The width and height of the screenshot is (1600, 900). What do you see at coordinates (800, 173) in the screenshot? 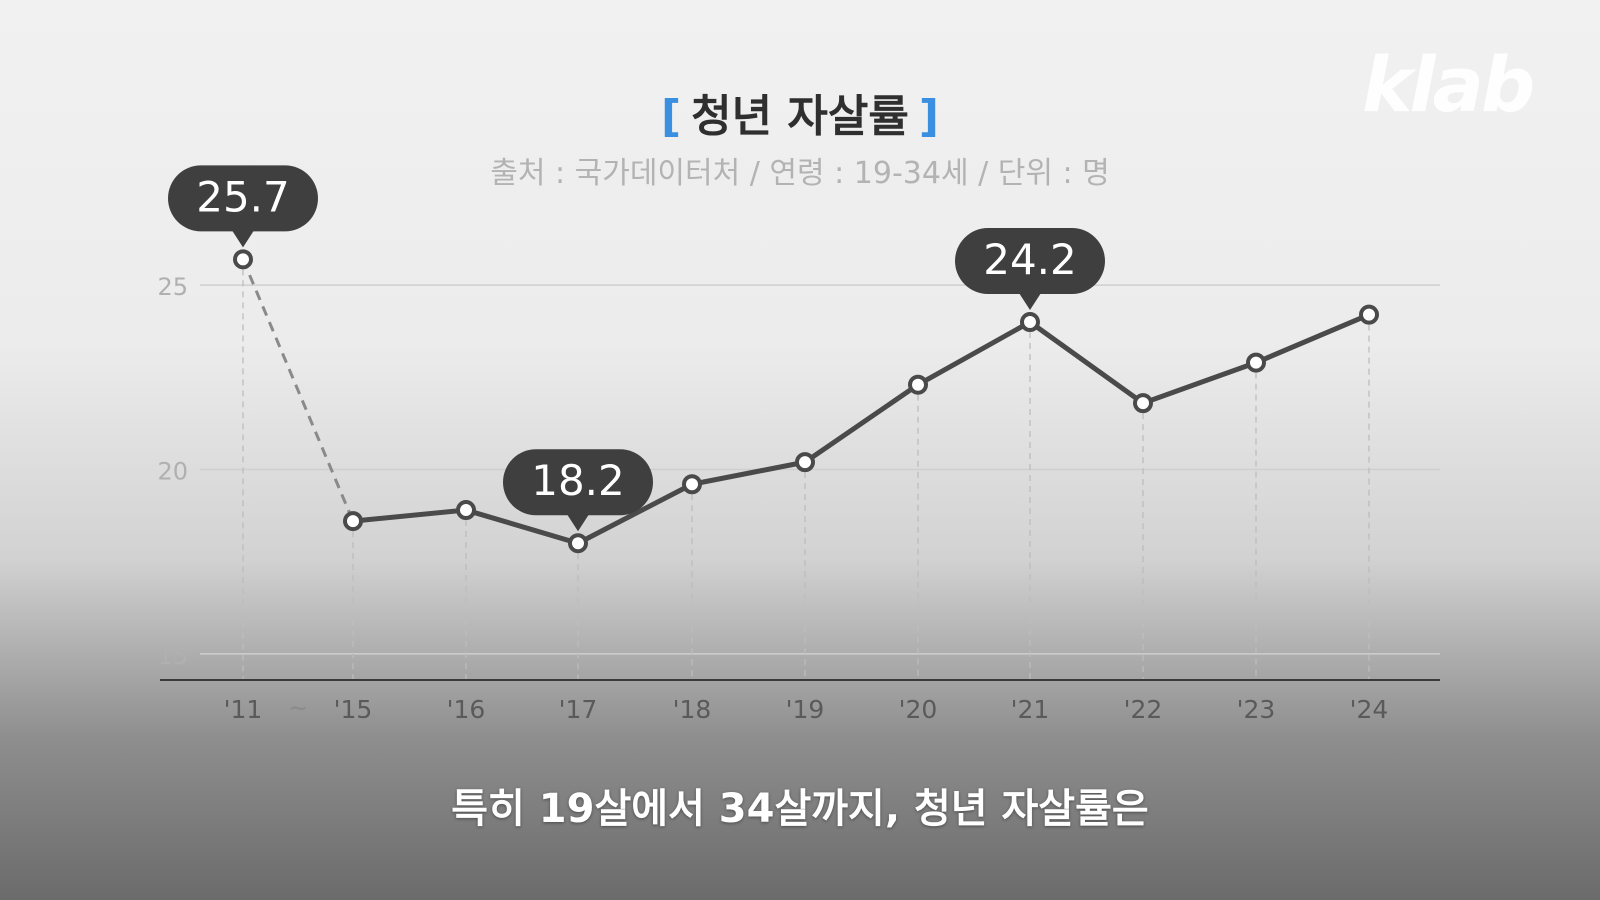
I see `chart-subtitle: 출처 : 국가데이터처 / 연령 : 19-34세 / 단위 : 명` at bounding box center [800, 173].